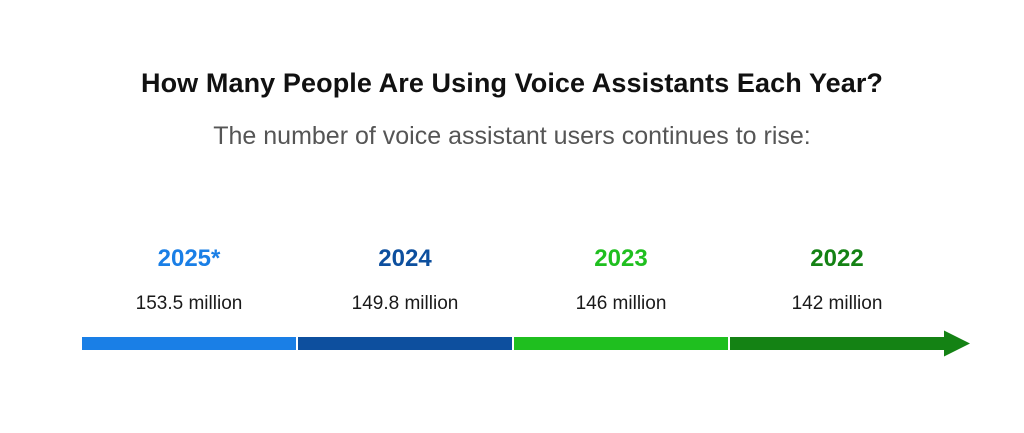 The height and width of the screenshot is (433, 1024). What do you see at coordinates (621, 258) in the screenshot?
I see `year-label: 2023` at bounding box center [621, 258].